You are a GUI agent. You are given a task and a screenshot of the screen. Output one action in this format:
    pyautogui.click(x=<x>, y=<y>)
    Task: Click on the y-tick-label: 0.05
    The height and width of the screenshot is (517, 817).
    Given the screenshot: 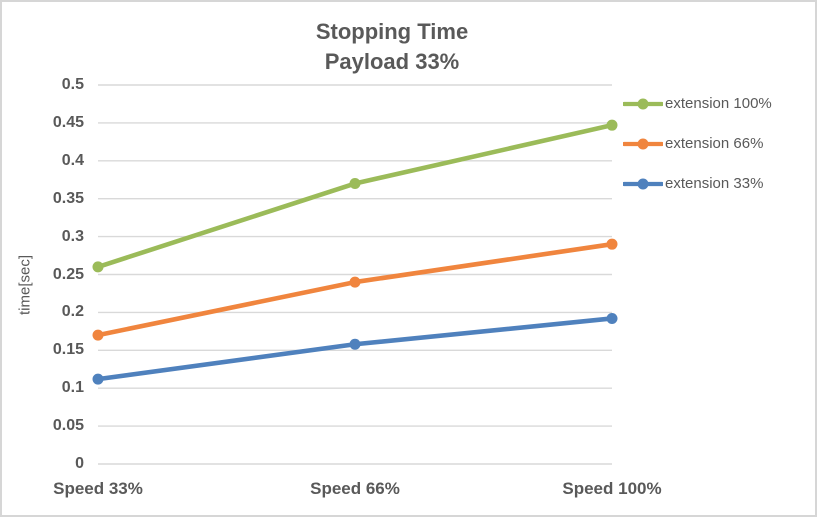 What is the action you would take?
    pyautogui.click(x=68, y=426)
    